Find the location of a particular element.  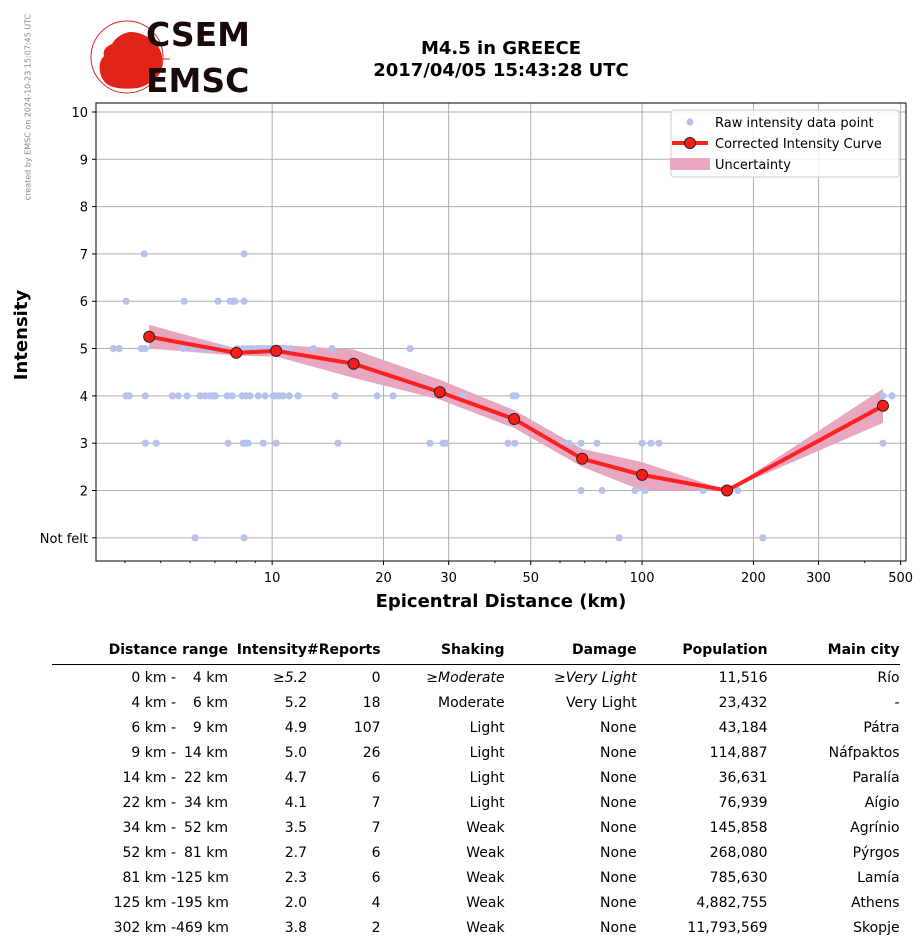

cell-distance-range: 302 km -469 km is located at coordinates (140, 927).